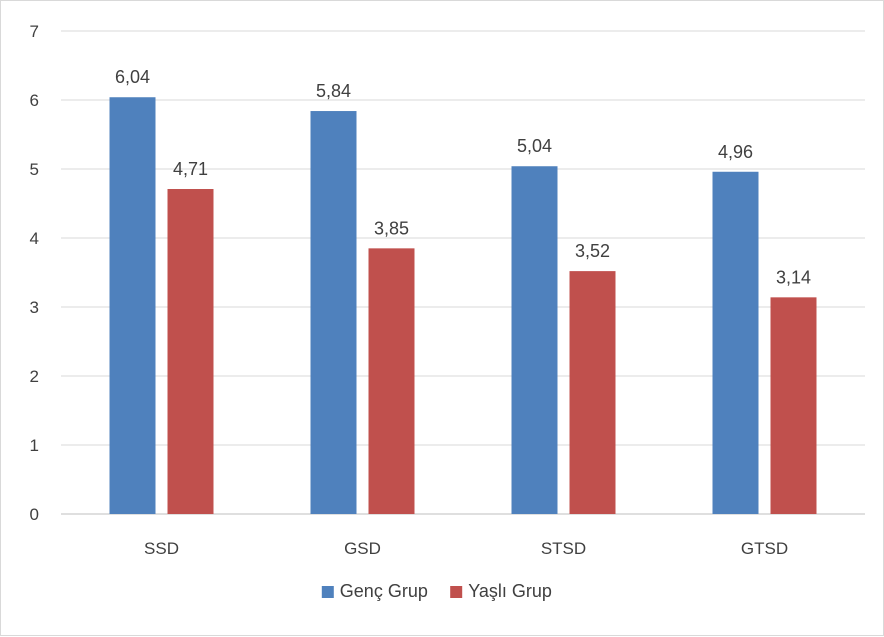 This screenshot has height=637, width=884. What do you see at coordinates (362, 548) in the screenshot?
I see `x-tick-label: GSD` at bounding box center [362, 548].